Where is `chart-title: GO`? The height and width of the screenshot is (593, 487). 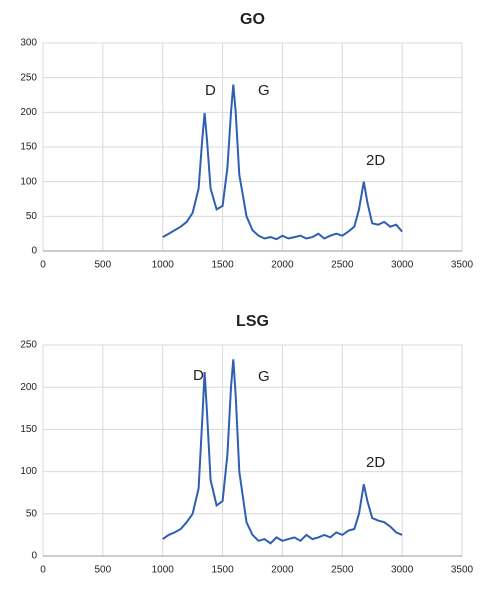
chart-title: GO is located at coordinates (252, 19).